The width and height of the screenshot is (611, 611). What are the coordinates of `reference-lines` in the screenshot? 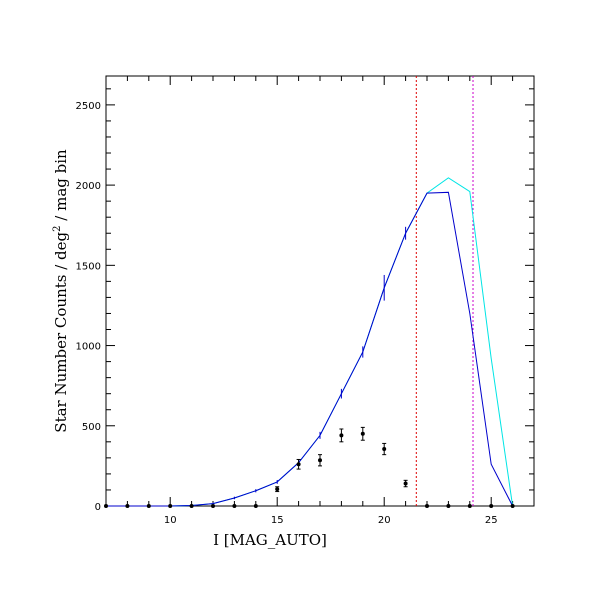 It's located at (444, 291).